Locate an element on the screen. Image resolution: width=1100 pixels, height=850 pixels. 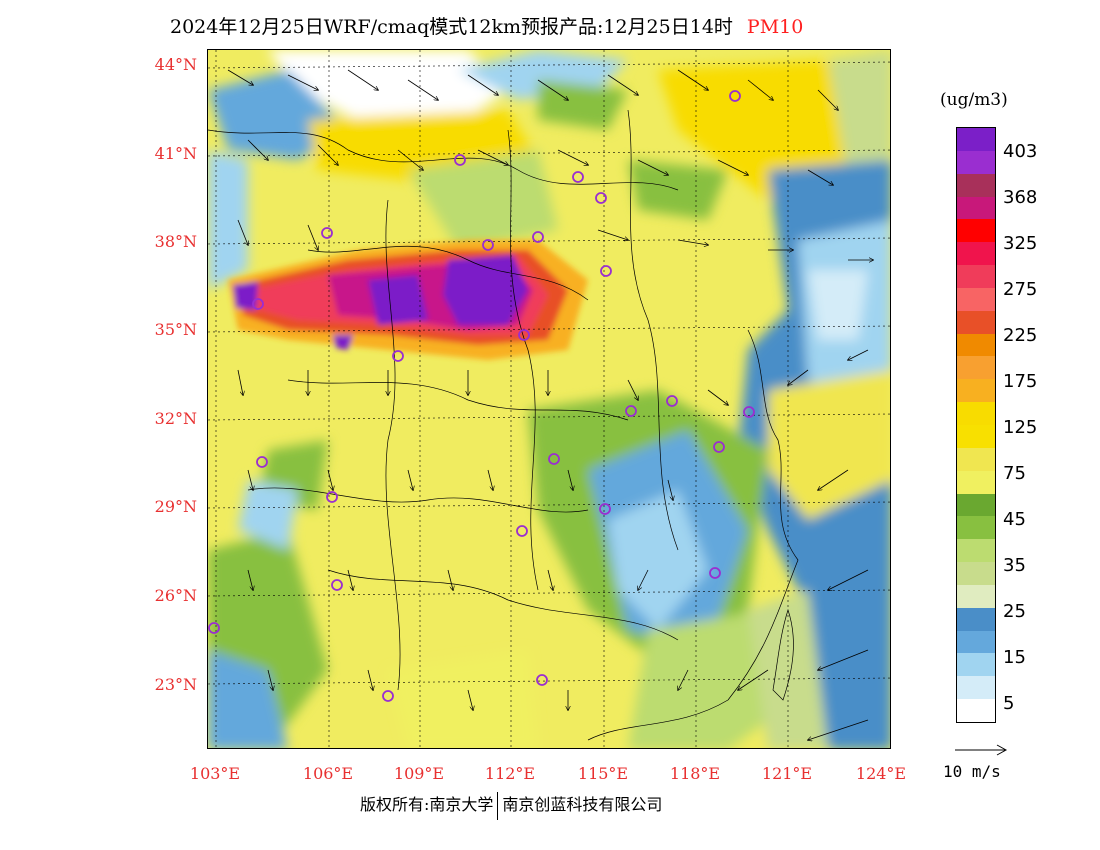
legend-label: 25 is located at coordinates (1014, 611).